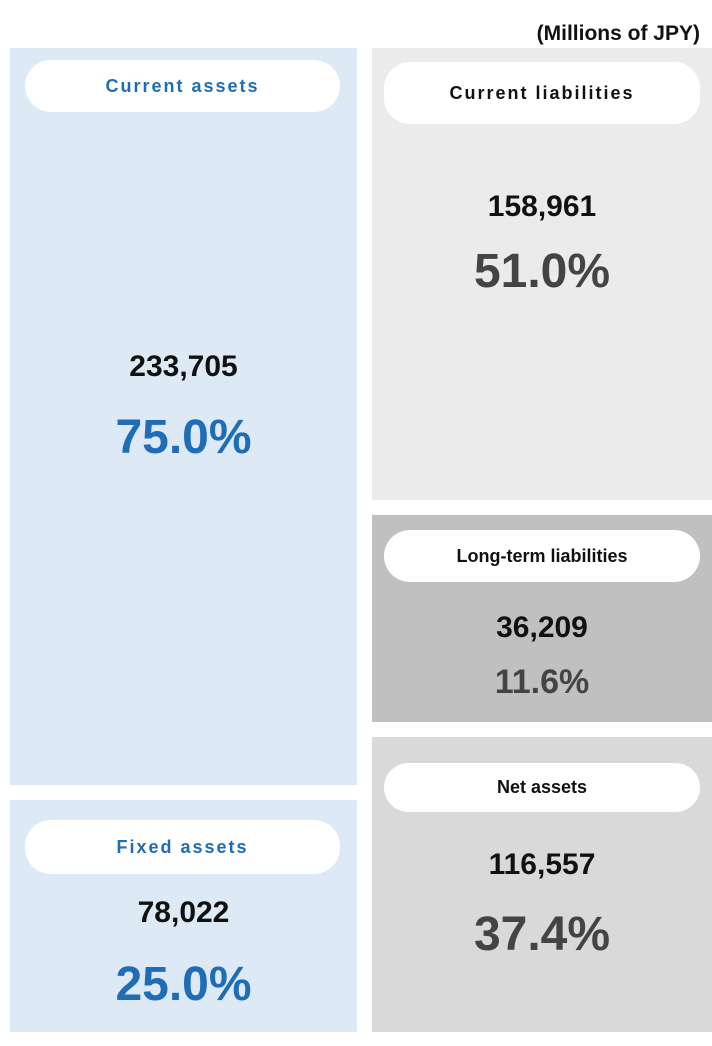 This screenshot has height=1046, width=712. Describe the element at coordinates (542, 787) in the screenshot. I see `label-pill: Net assets` at that location.